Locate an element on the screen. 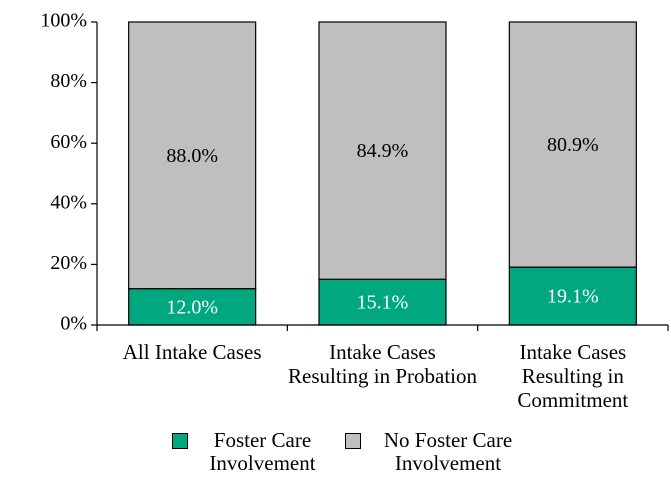 Image resolution: width=671 pixels, height=477 pixels. legend-label: Foster Care Involvement is located at coordinates (262, 451).